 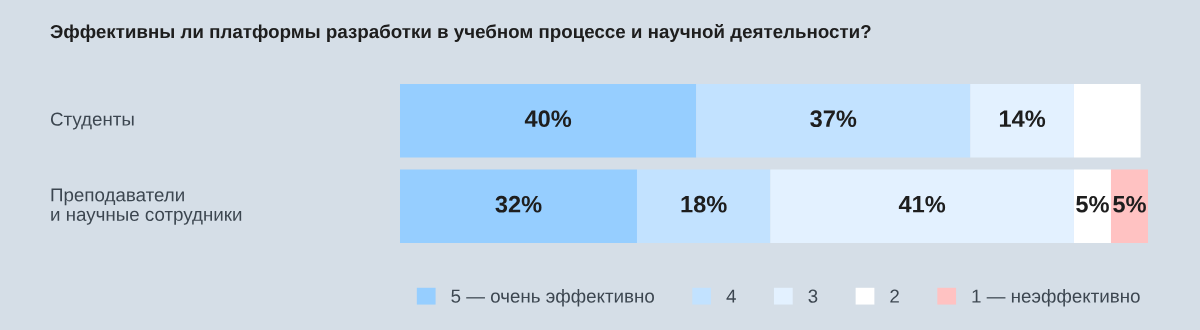 I want to click on data-label: 14%, so click(x=1022, y=119).